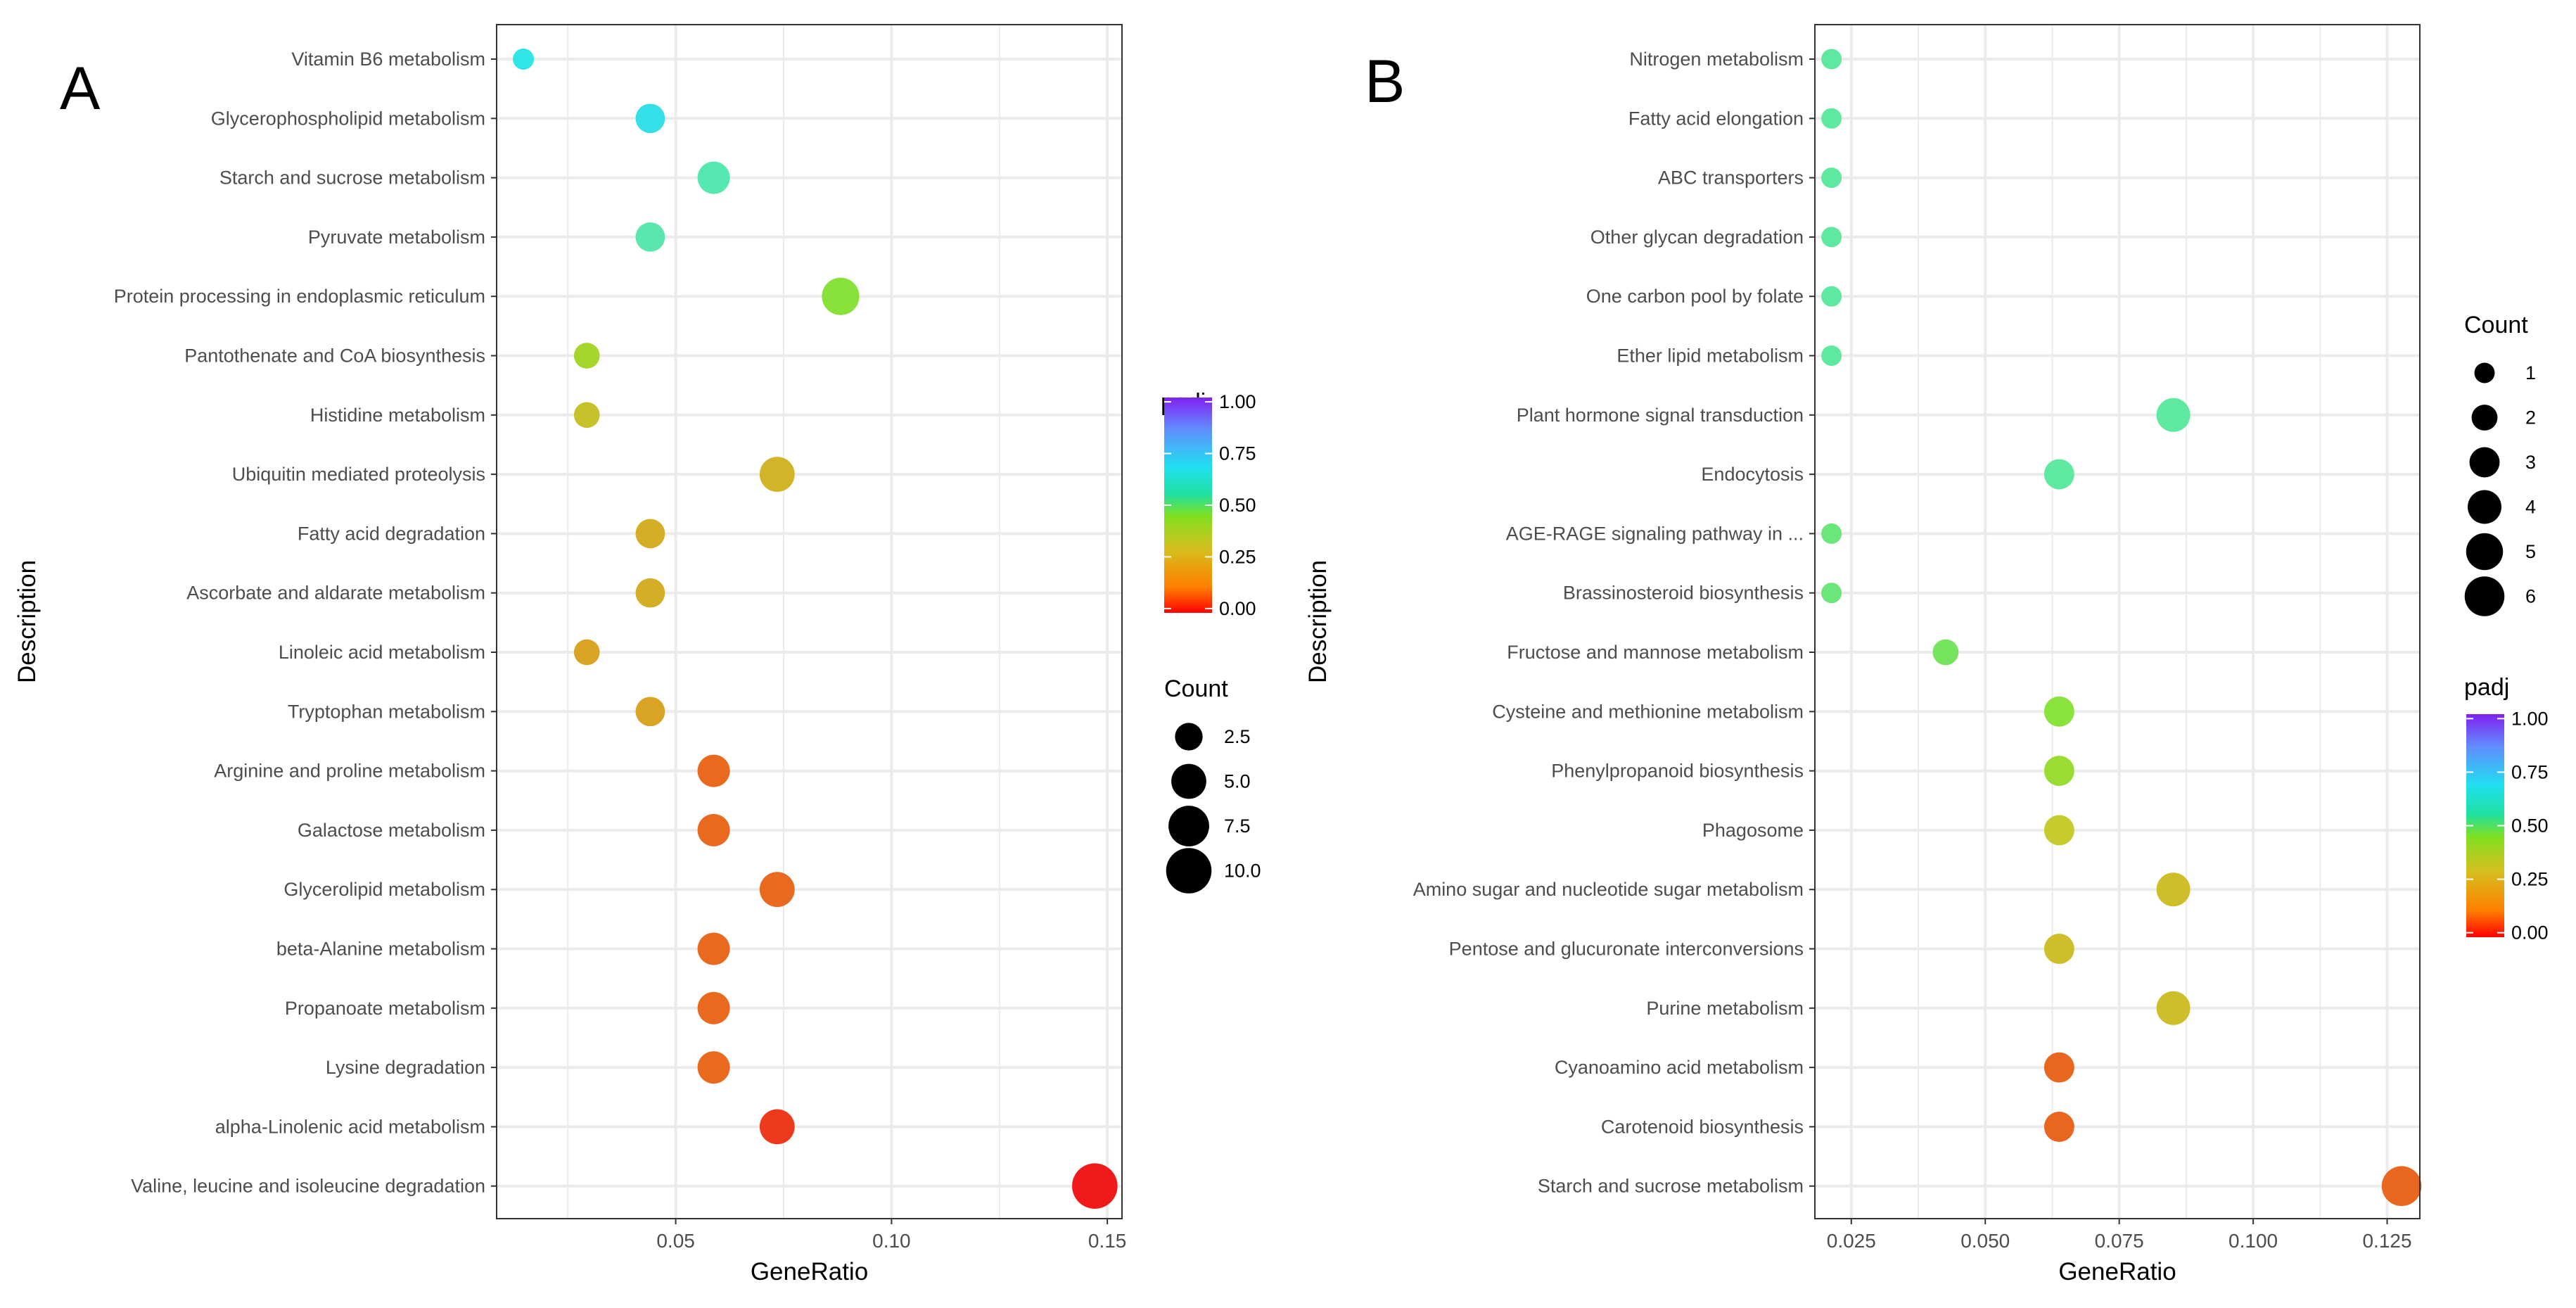 The image size is (2576, 1308). What do you see at coordinates (2253, 1241) in the screenshot?
I see `x-tick-label: 0.100` at bounding box center [2253, 1241].